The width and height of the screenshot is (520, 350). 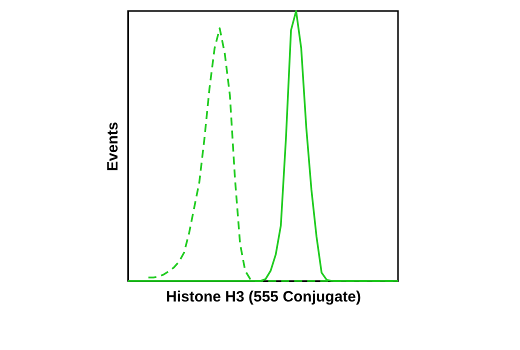 What do you see at coordinates (113, 147) in the screenshot?
I see `y-axis-title: Events` at bounding box center [113, 147].